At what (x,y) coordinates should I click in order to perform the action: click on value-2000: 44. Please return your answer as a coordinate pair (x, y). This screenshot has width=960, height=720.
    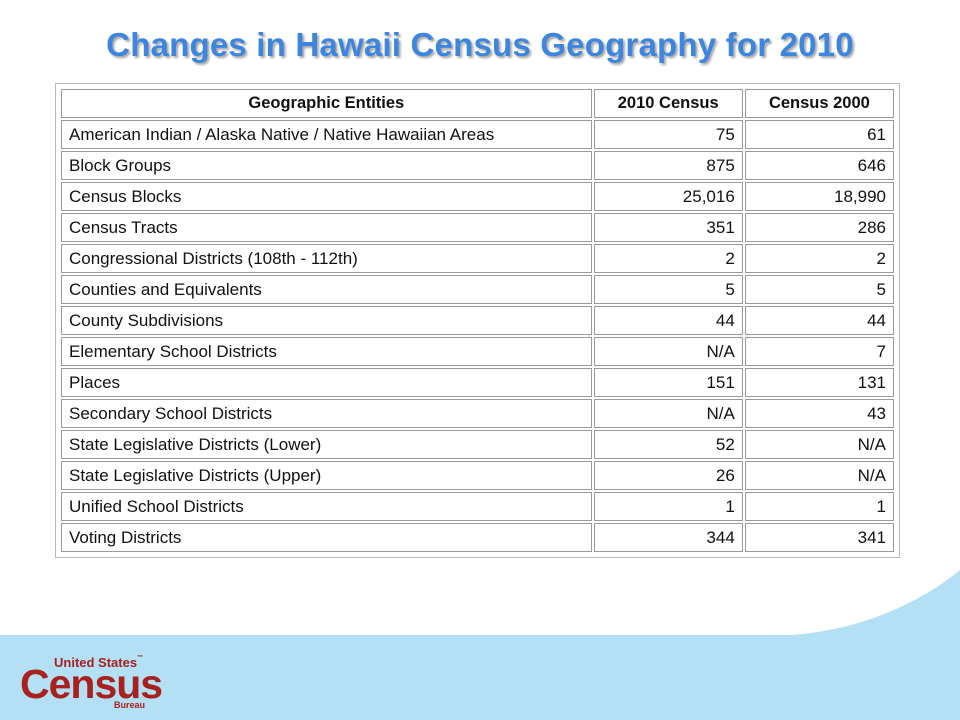
    Looking at the image, I should click on (819, 320).